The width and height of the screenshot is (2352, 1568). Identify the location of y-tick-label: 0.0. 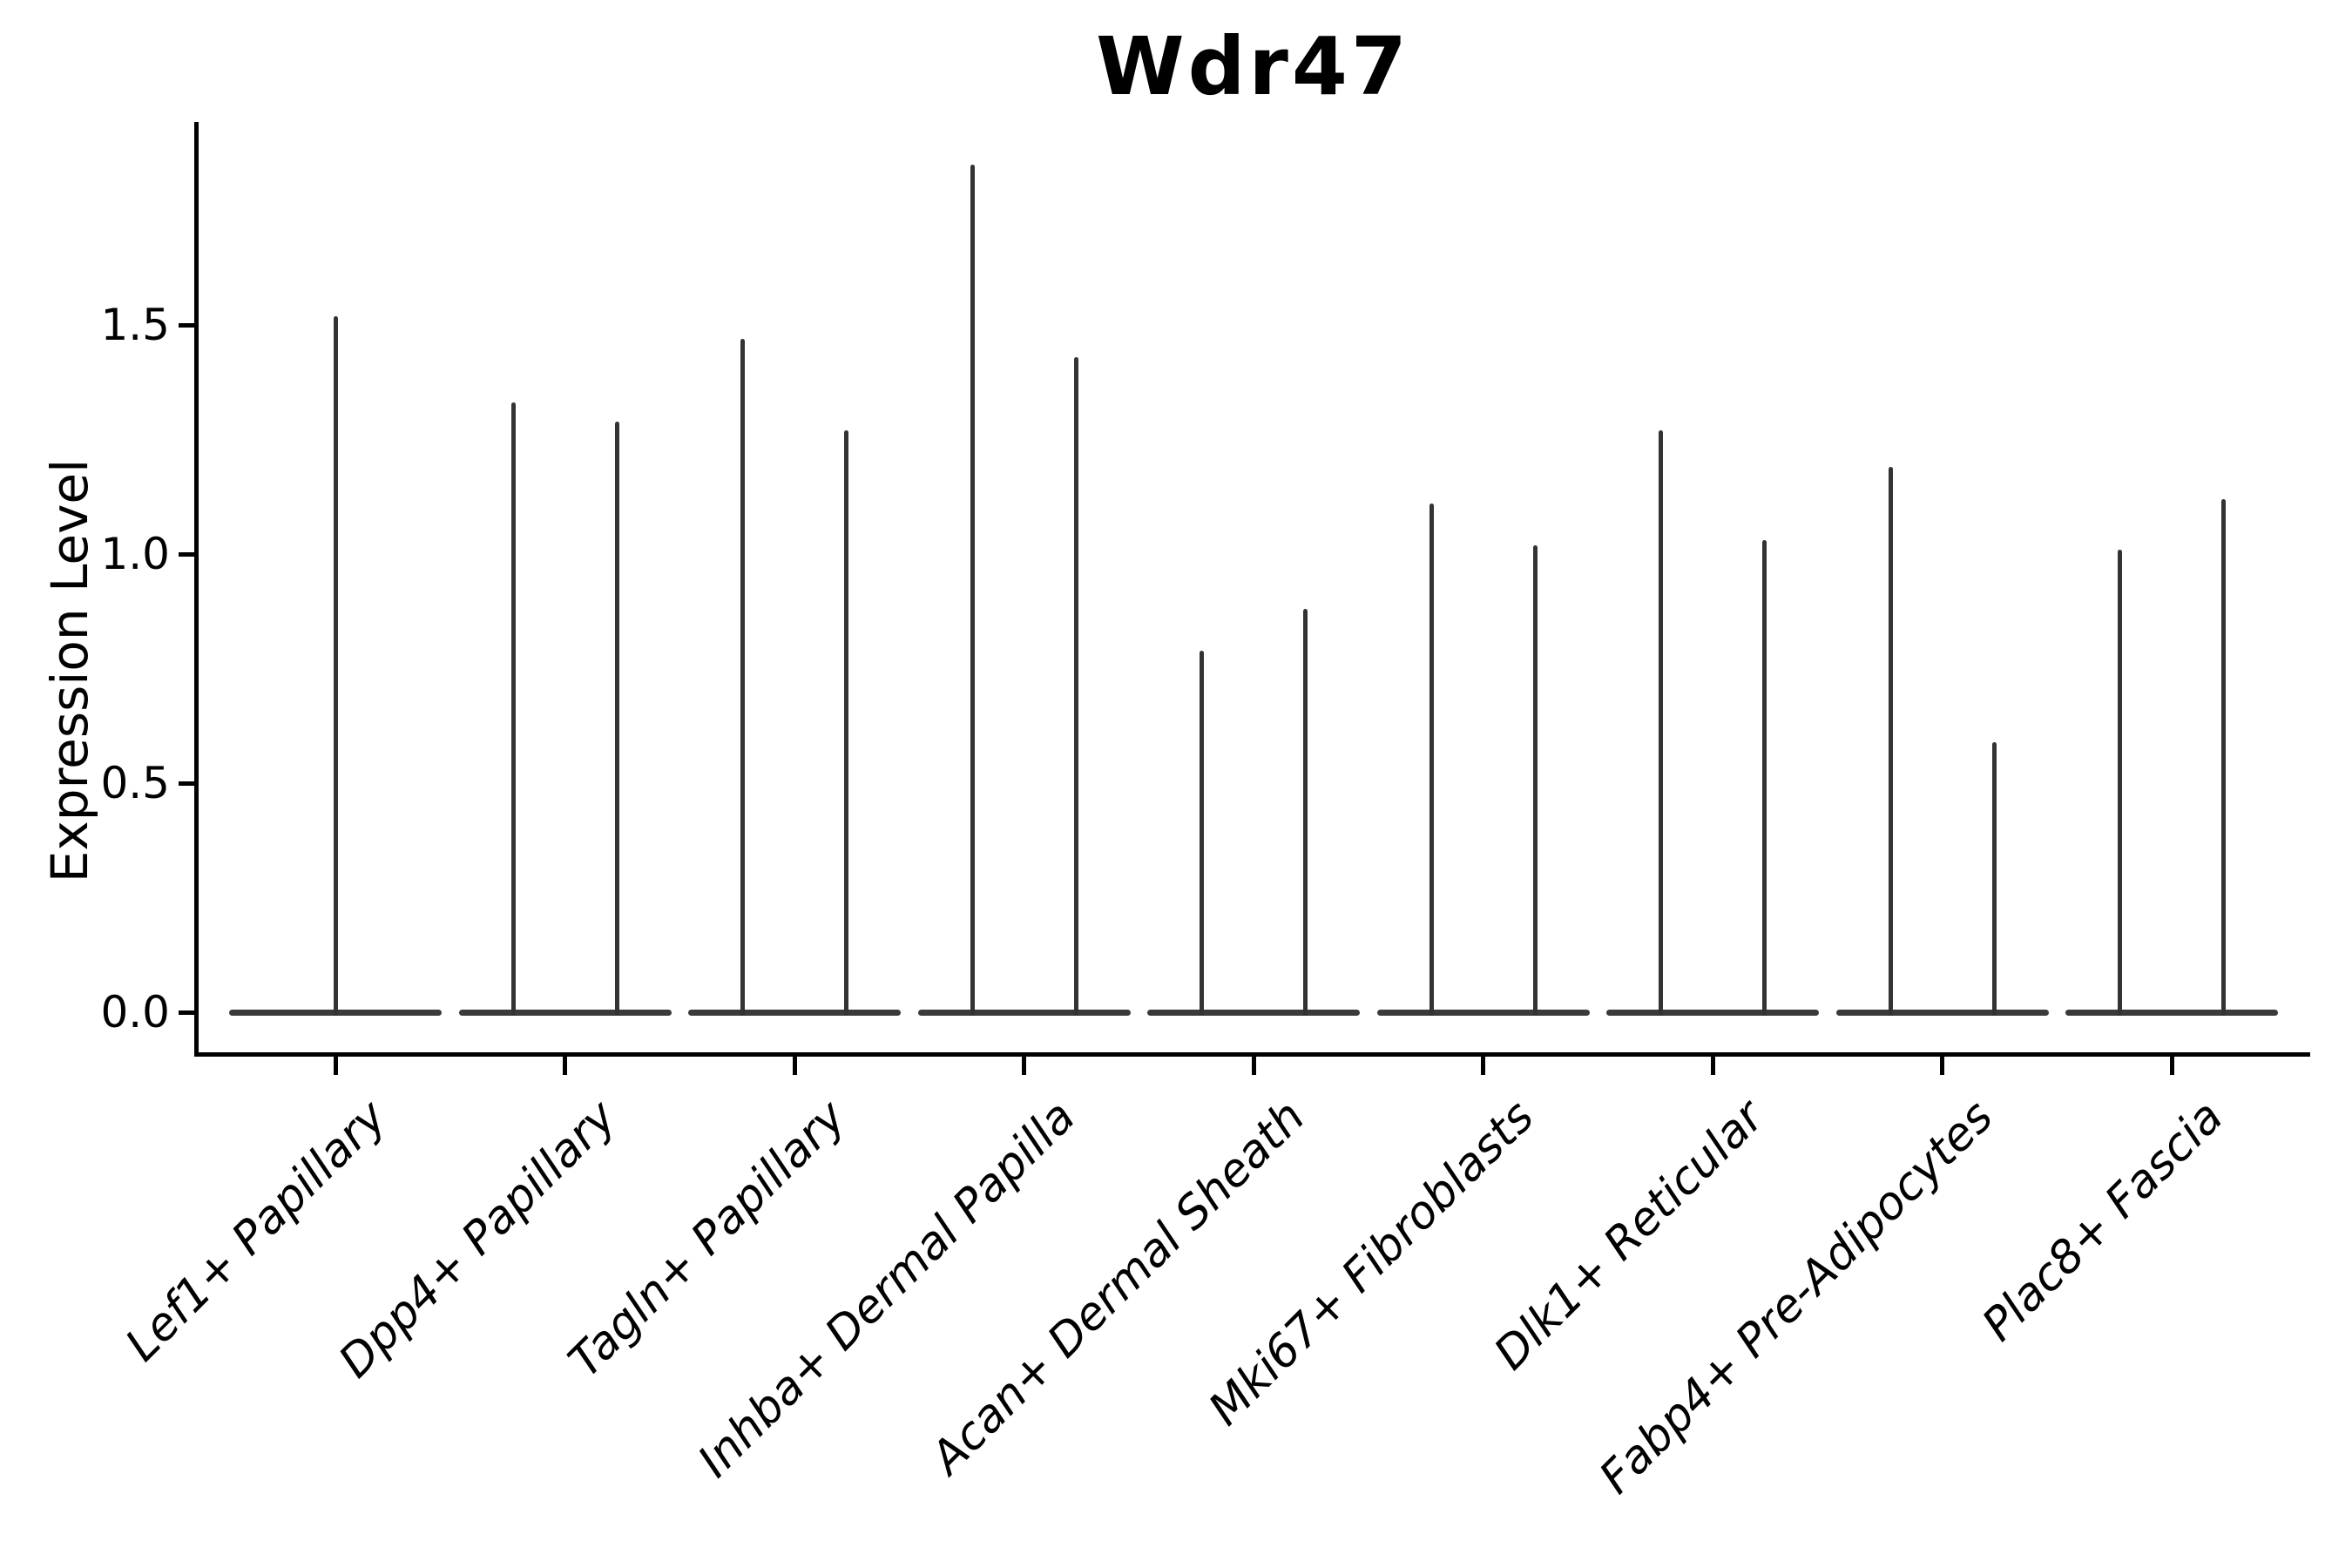
(135, 1013).